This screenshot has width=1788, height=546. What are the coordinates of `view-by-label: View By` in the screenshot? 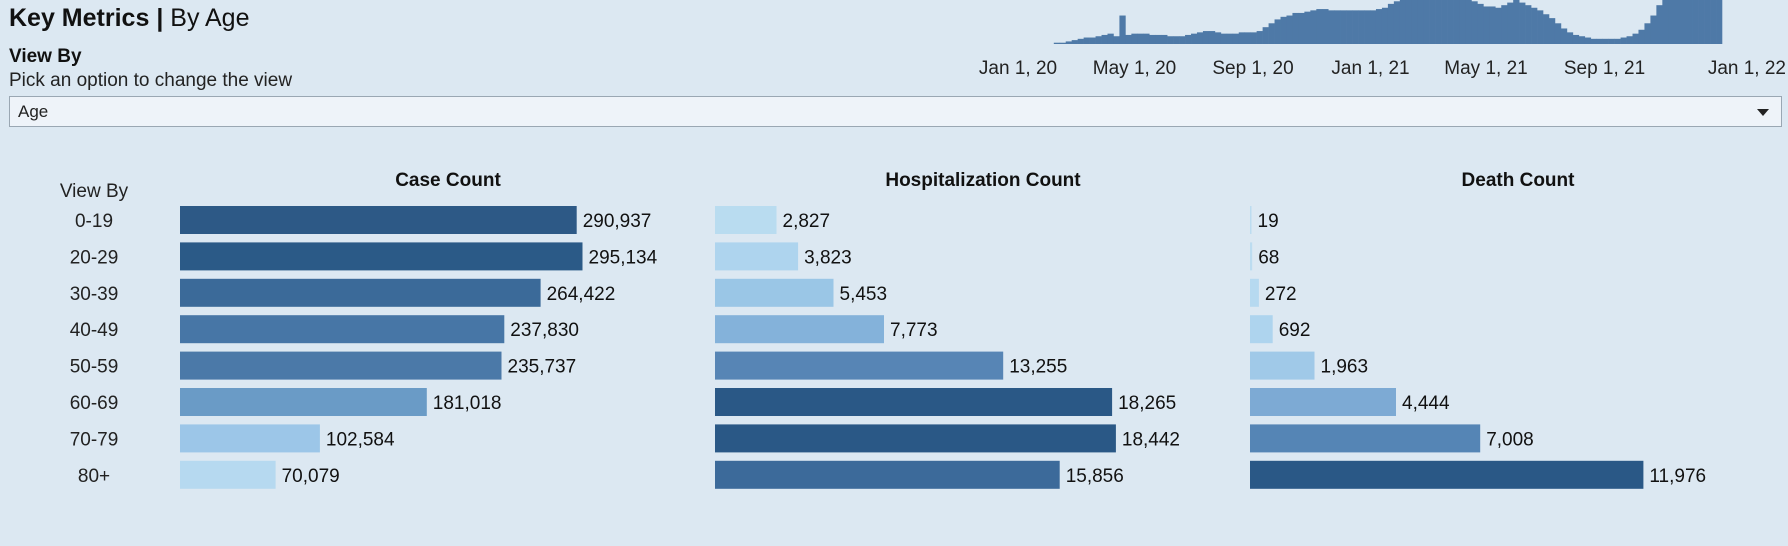 It's located at (45, 56).